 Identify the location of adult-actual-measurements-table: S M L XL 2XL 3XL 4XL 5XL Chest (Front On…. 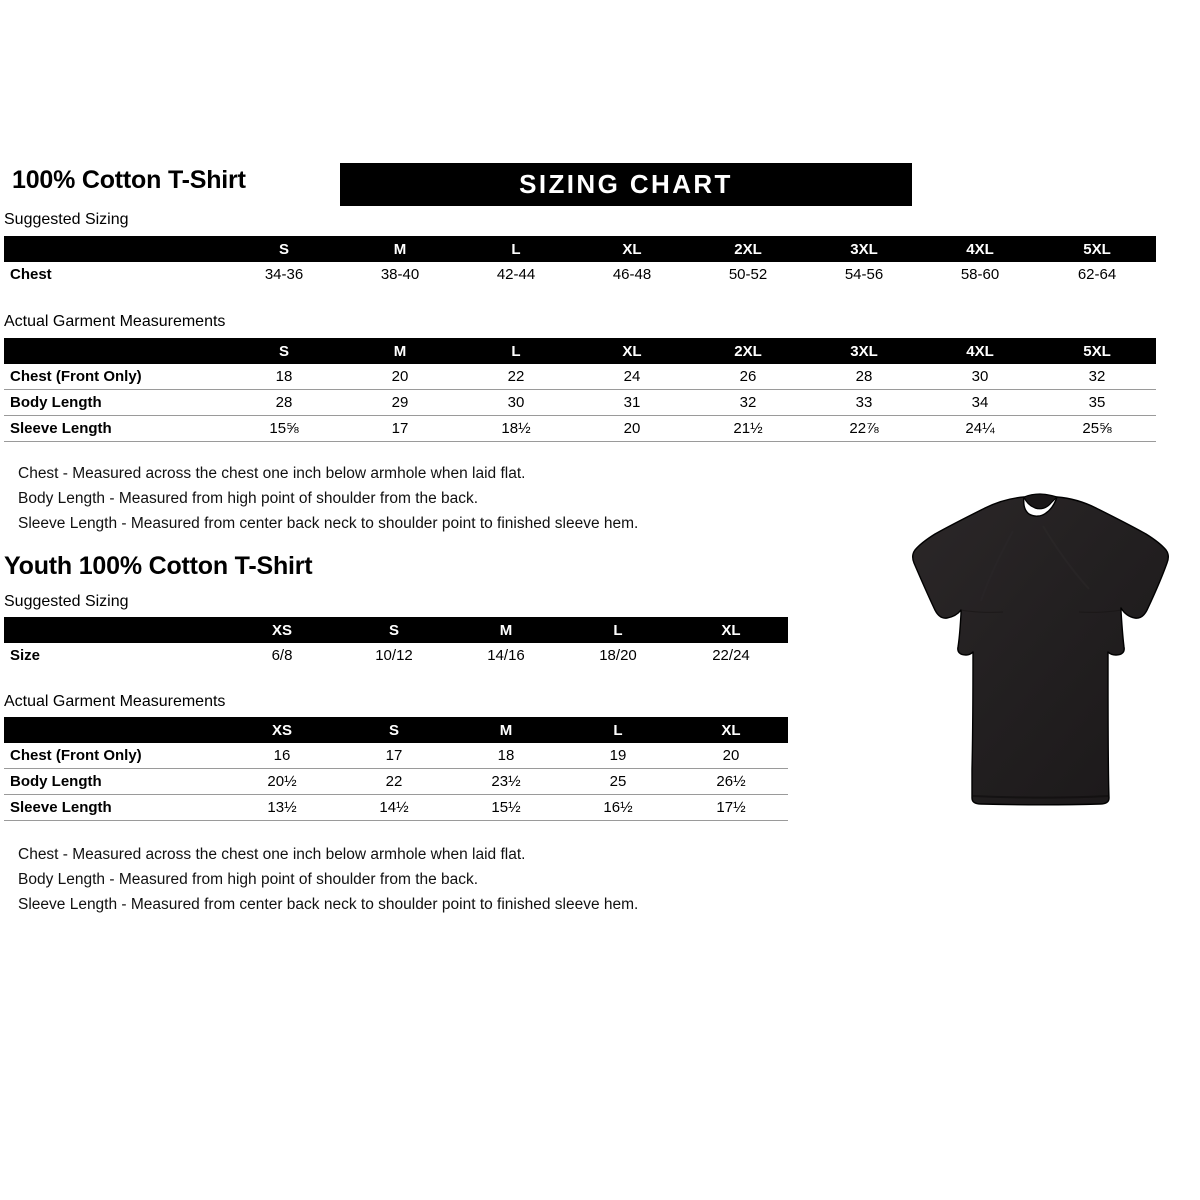
(580, 390).